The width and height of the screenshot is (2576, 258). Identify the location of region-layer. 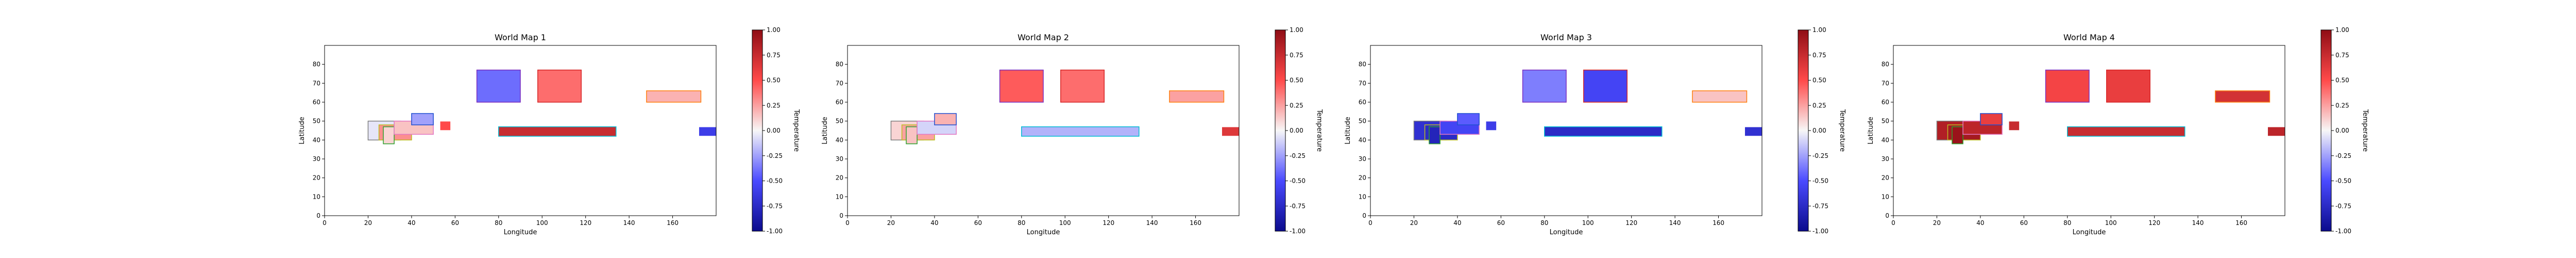
(541, 106).